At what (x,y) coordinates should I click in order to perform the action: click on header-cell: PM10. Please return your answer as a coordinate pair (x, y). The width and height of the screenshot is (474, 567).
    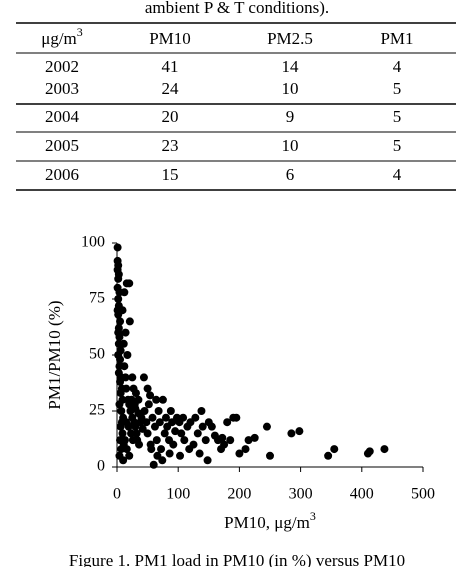
    Looking at the image, I should click on (170, 38).